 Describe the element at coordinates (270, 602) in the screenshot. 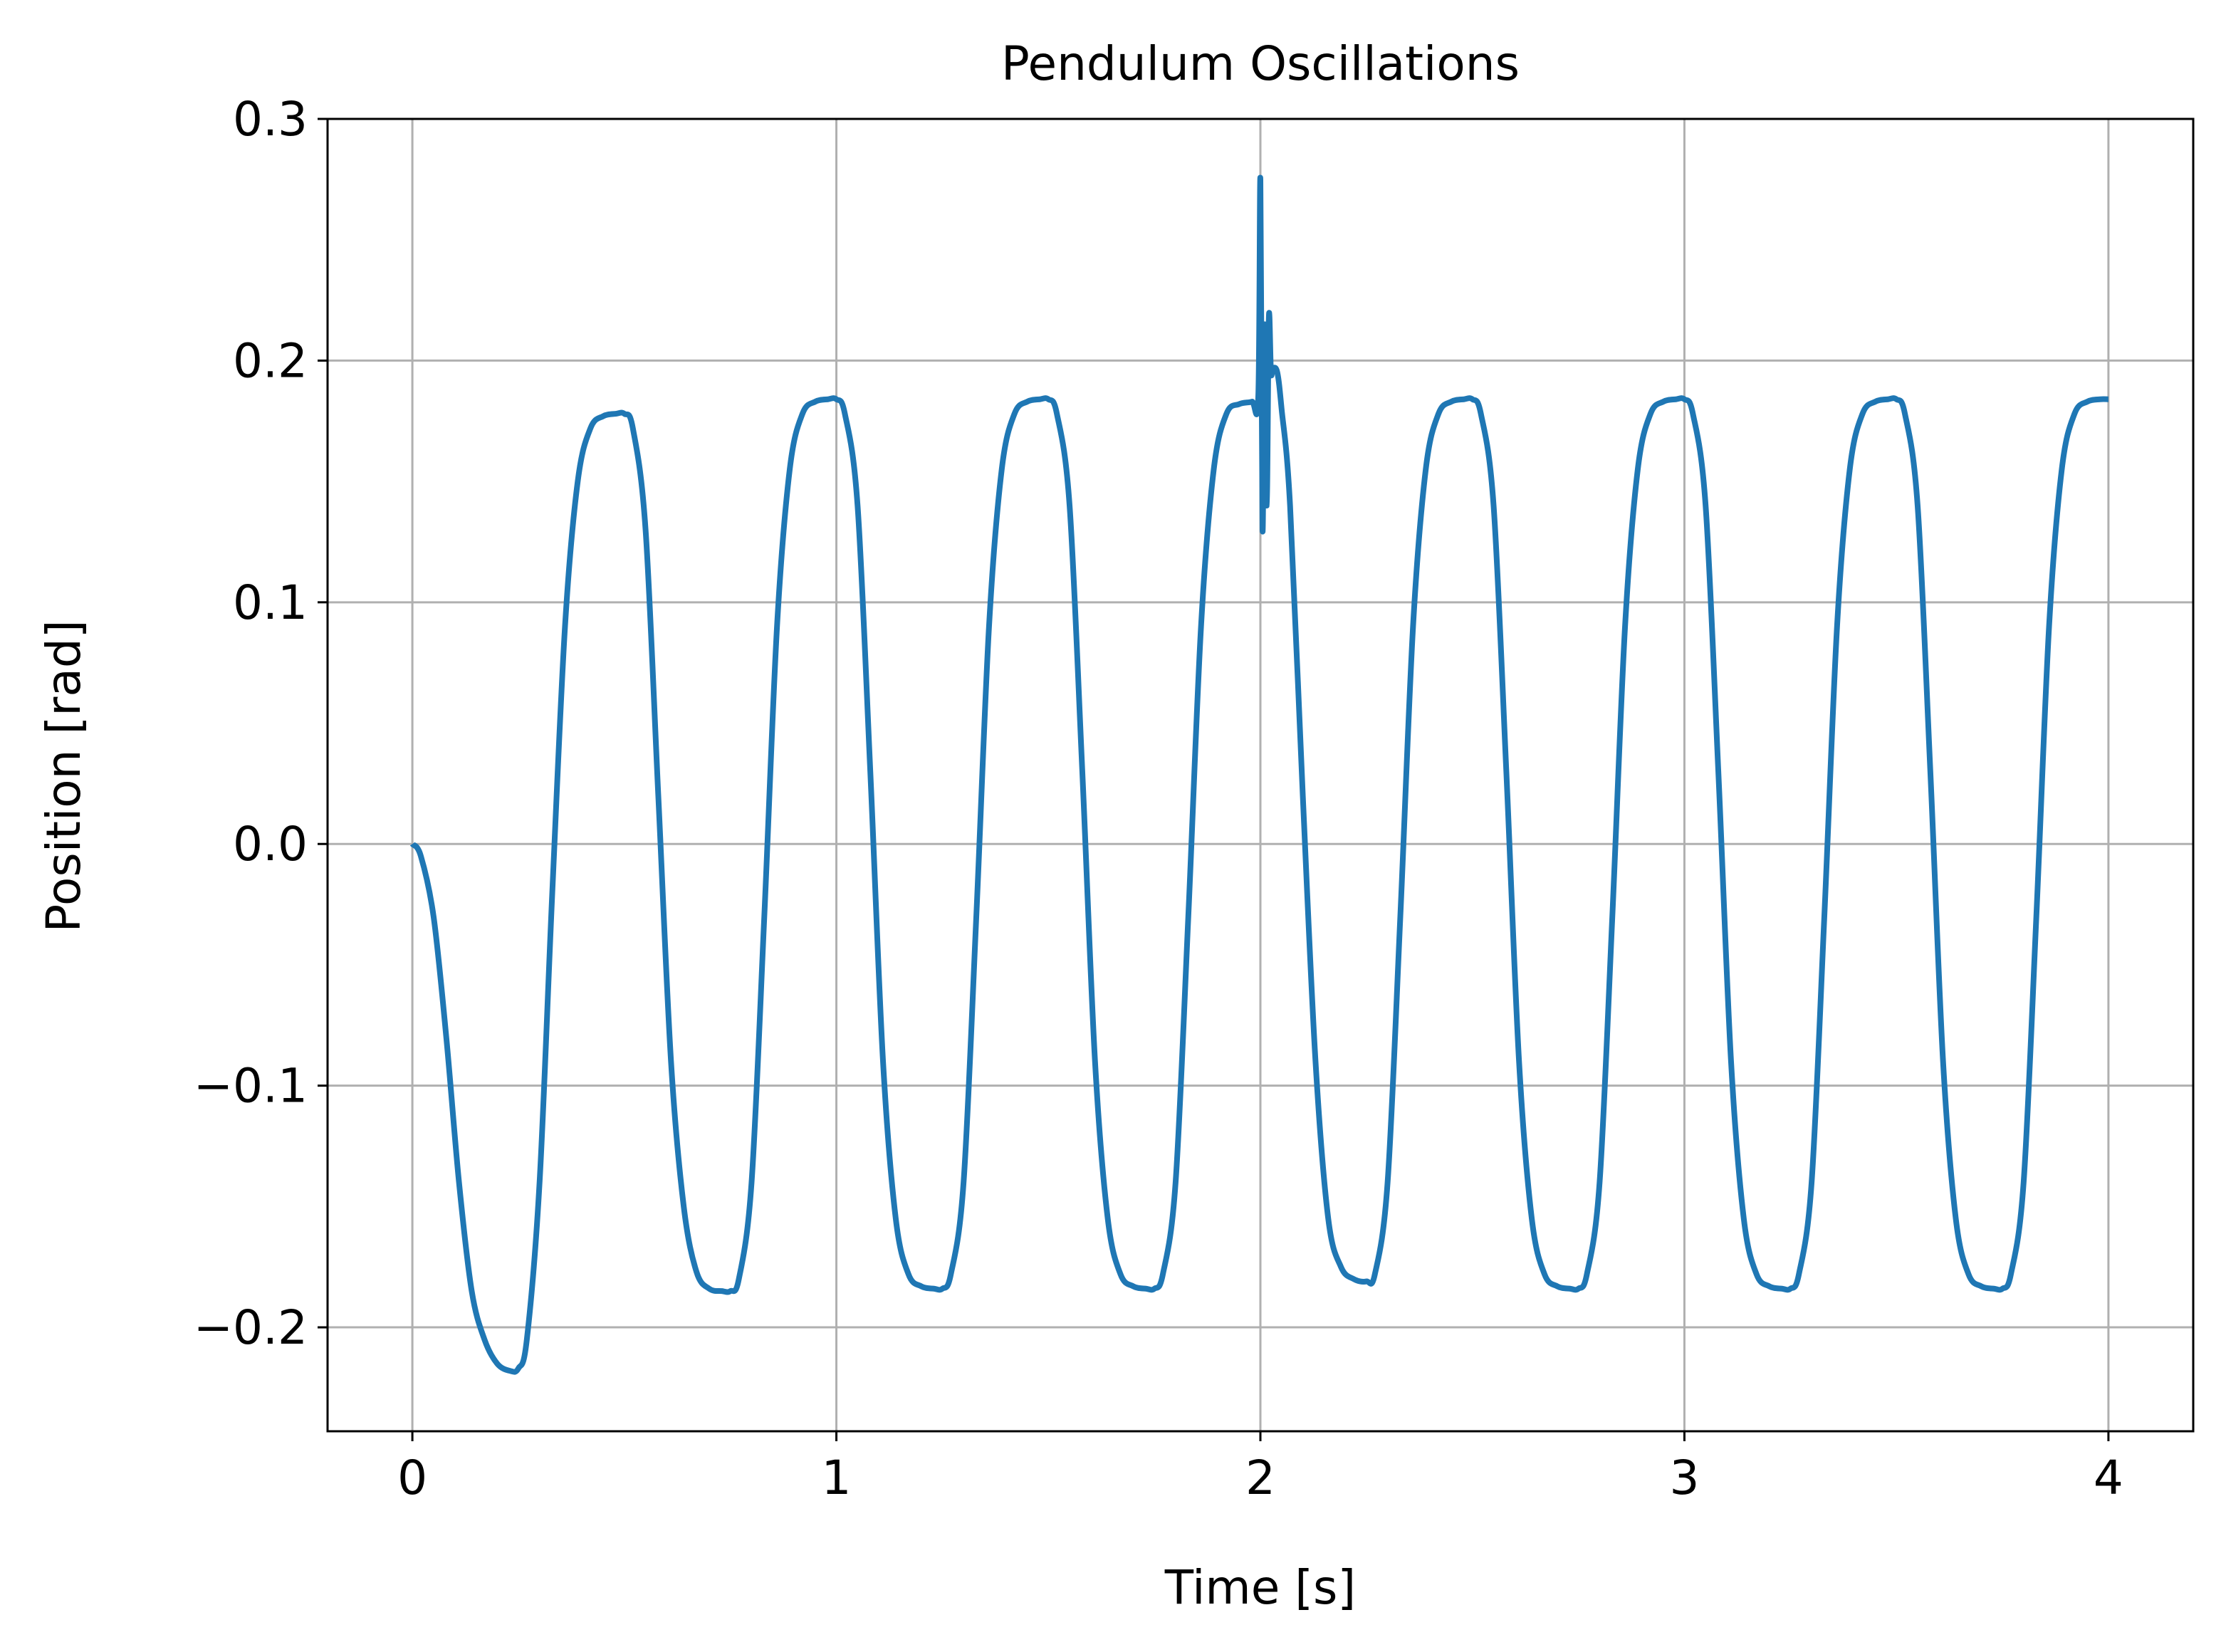

I see `y-tick-label: 0.1` at that location.